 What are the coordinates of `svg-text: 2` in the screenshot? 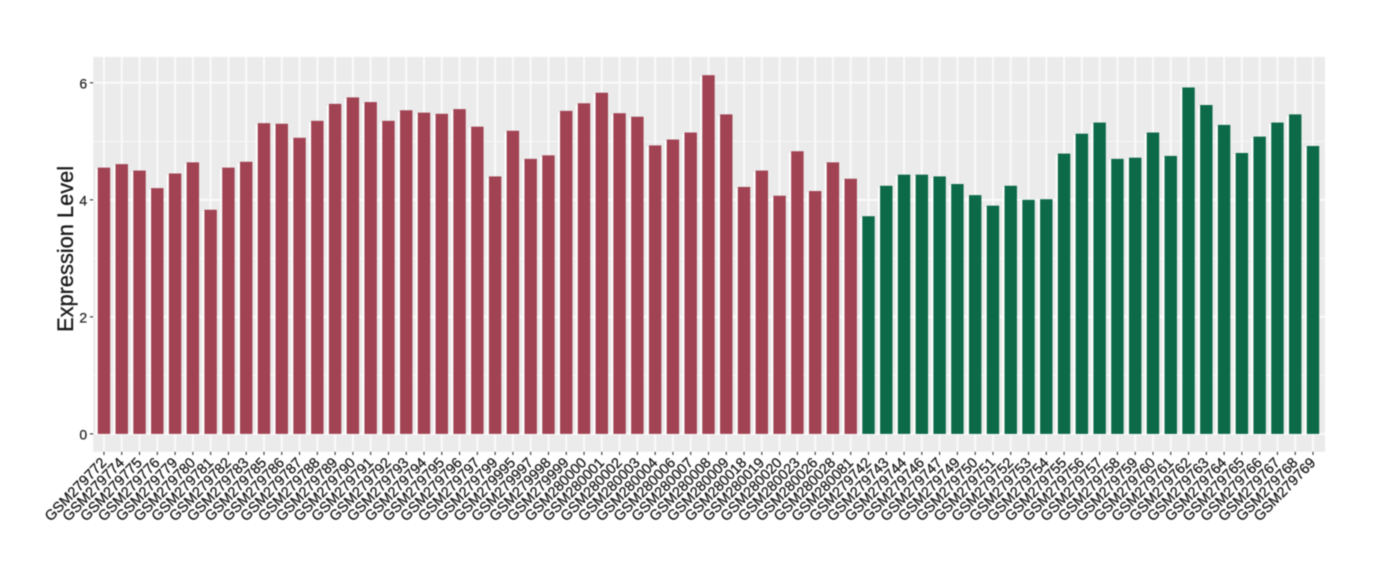 It's located at (83, 317).